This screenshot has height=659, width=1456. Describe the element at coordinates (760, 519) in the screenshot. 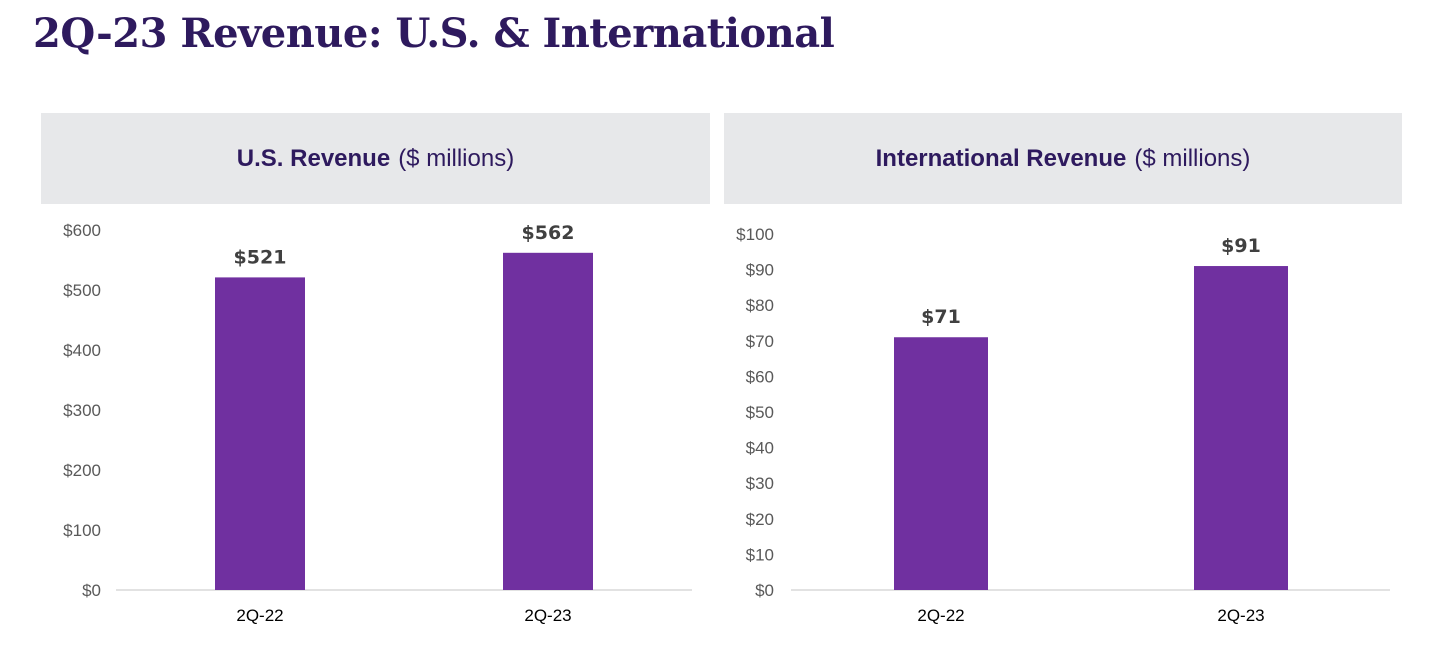

I see `intl-y-tick-label: $20` at that location.